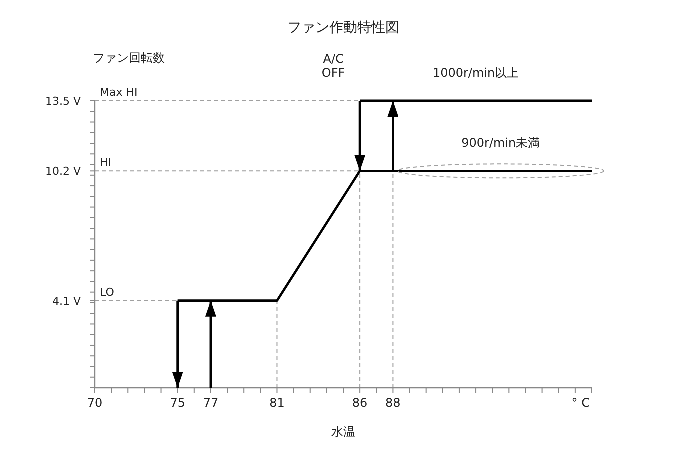  I want to click on annotation: ° C, so click(581, 403).